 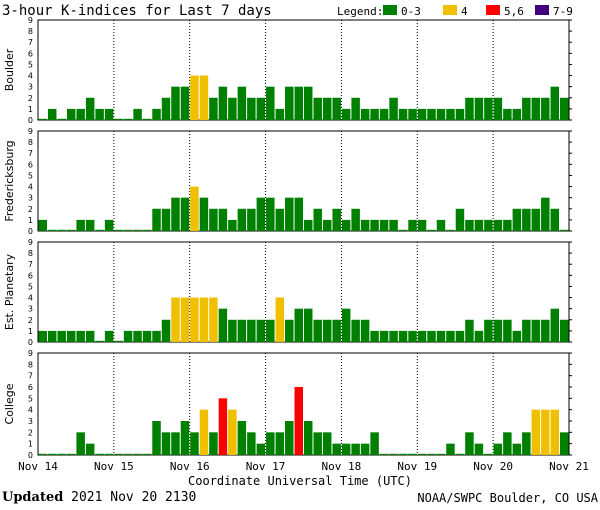 What do you see at coordinates (30, 309) in the screenshot?
I see `panel-3-ytick-label: 3` at bounding box center [30, 309].